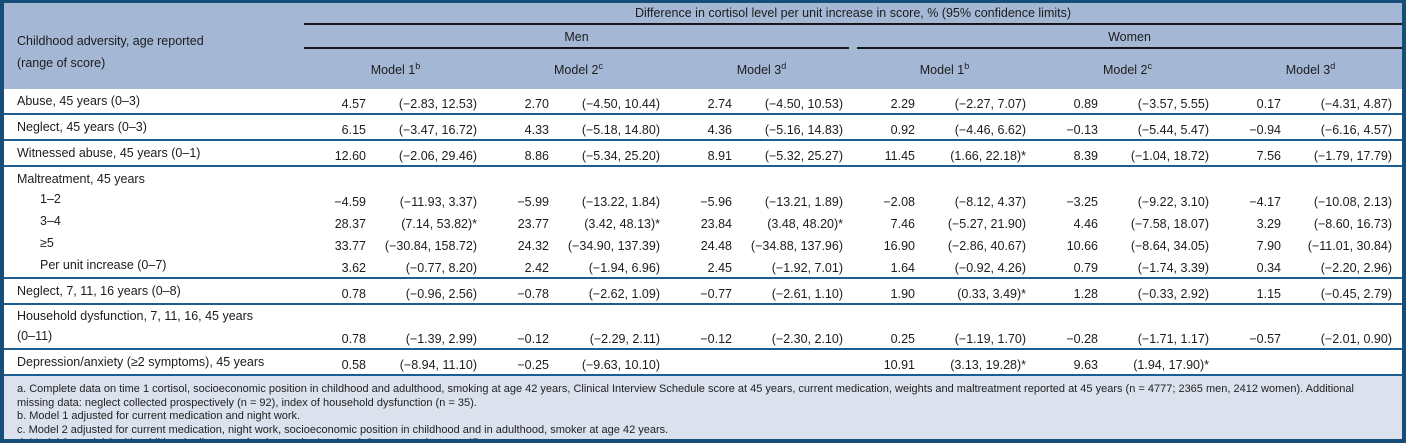  What do you see at coordinates (1173, 294) in the screenshot?
I see `ci-cell: (−0.33, 2.92)` at bounding box center [1173, 294].